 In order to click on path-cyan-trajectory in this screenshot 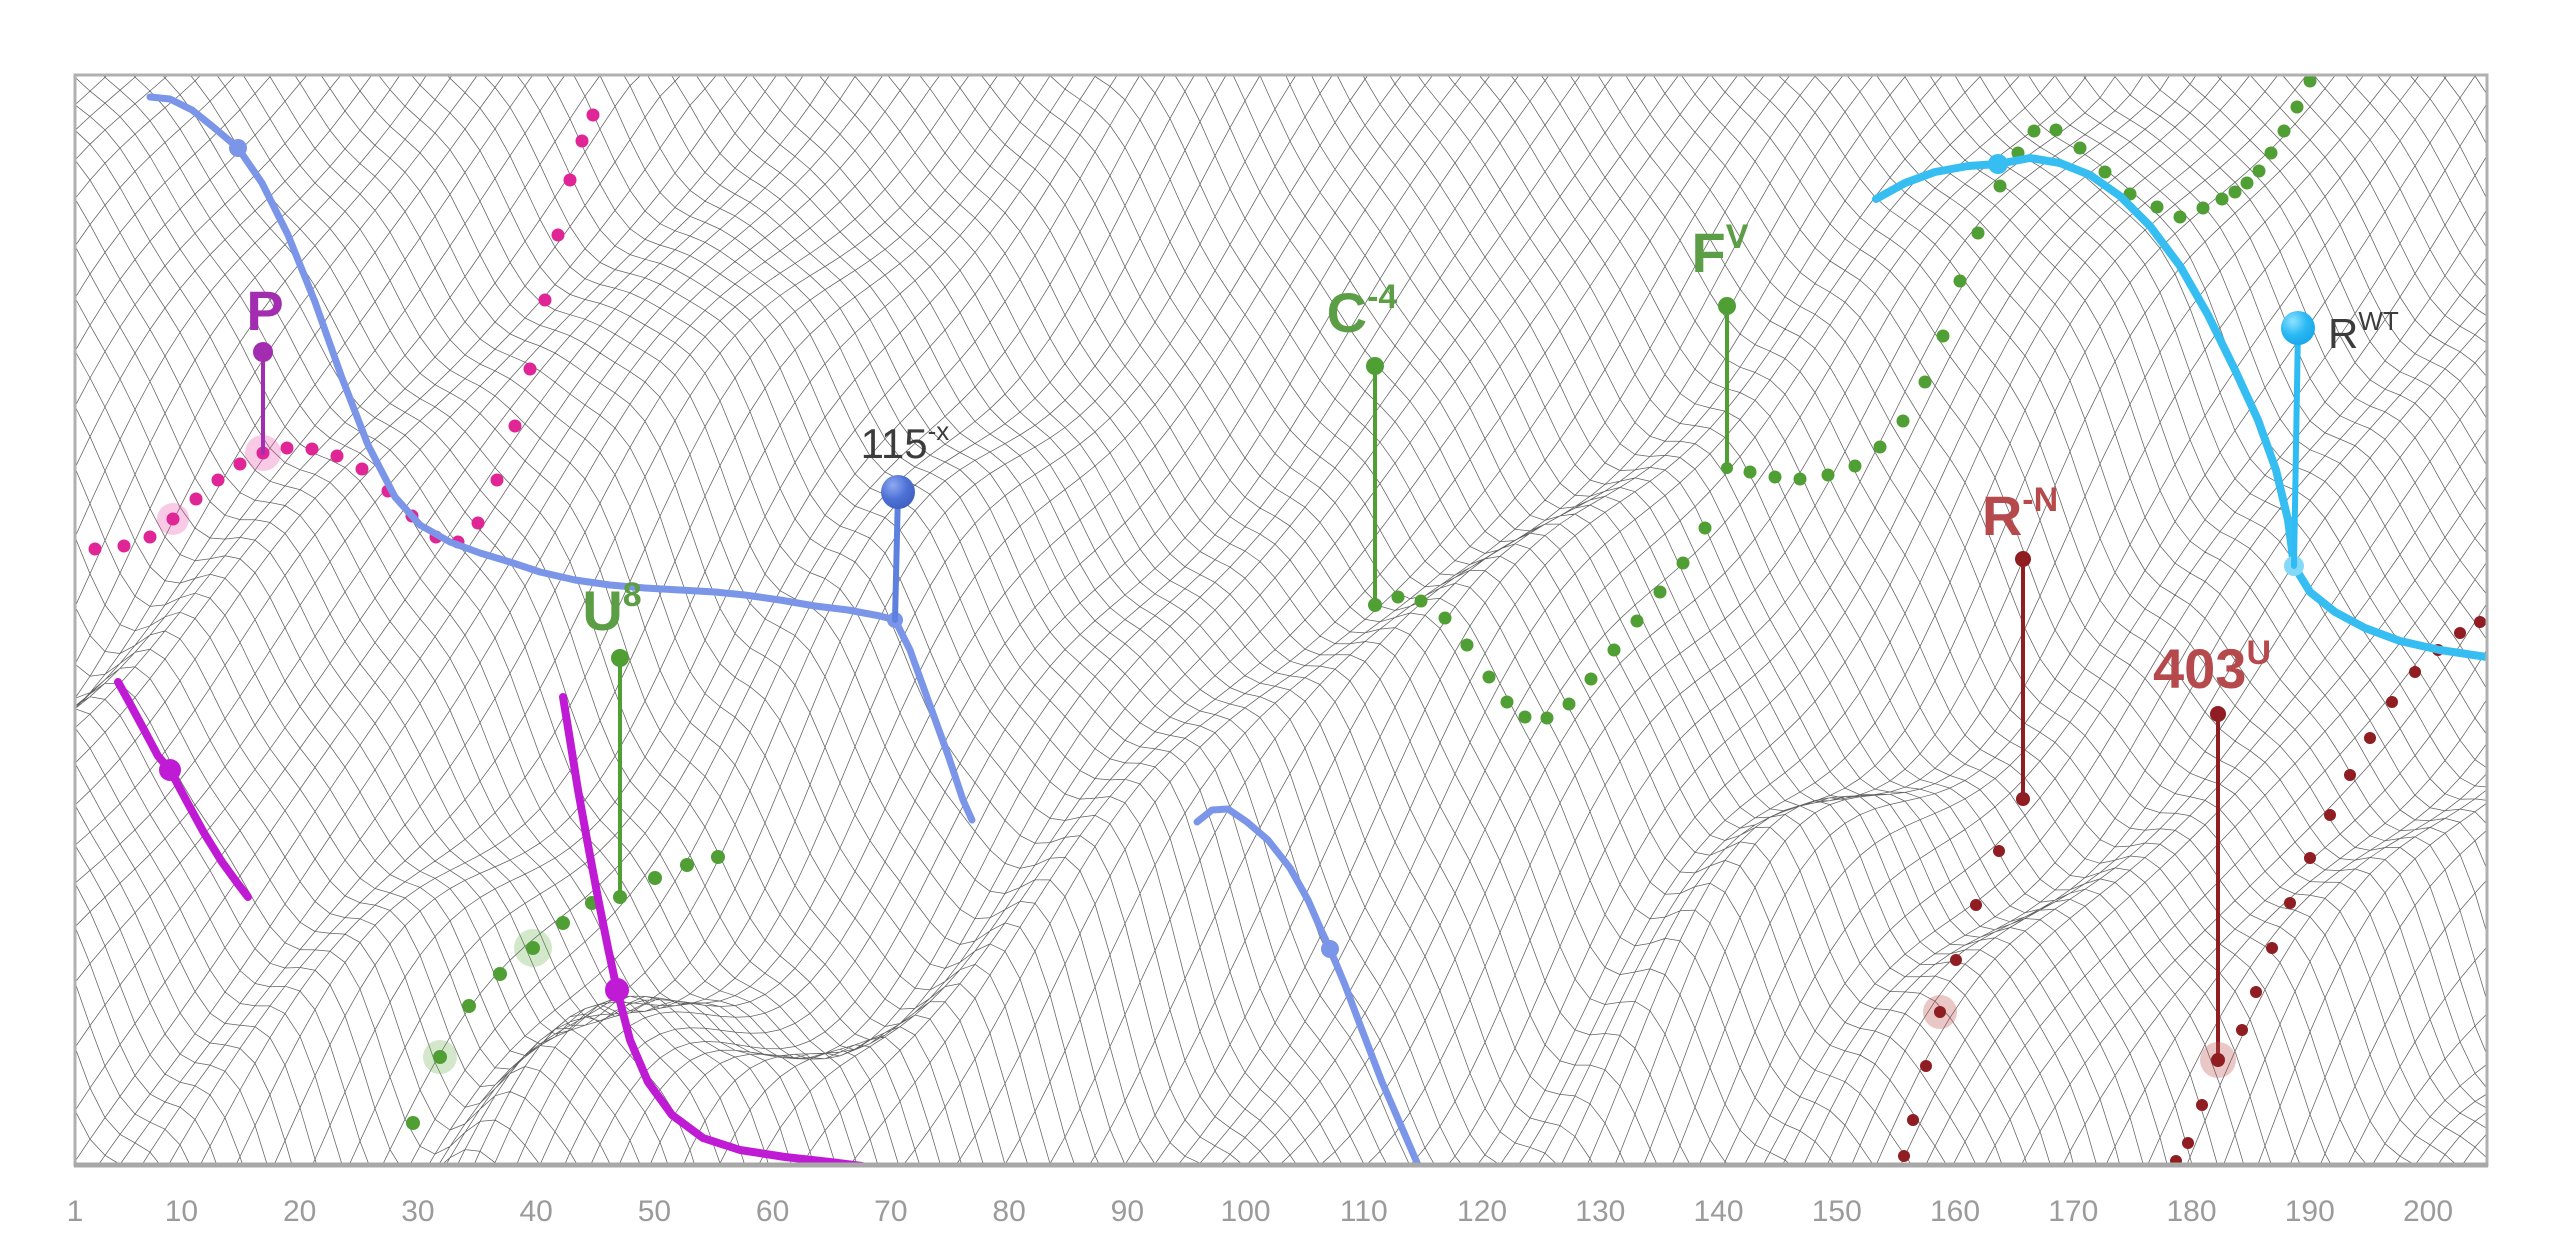, I will do `click(2179, 407)`.